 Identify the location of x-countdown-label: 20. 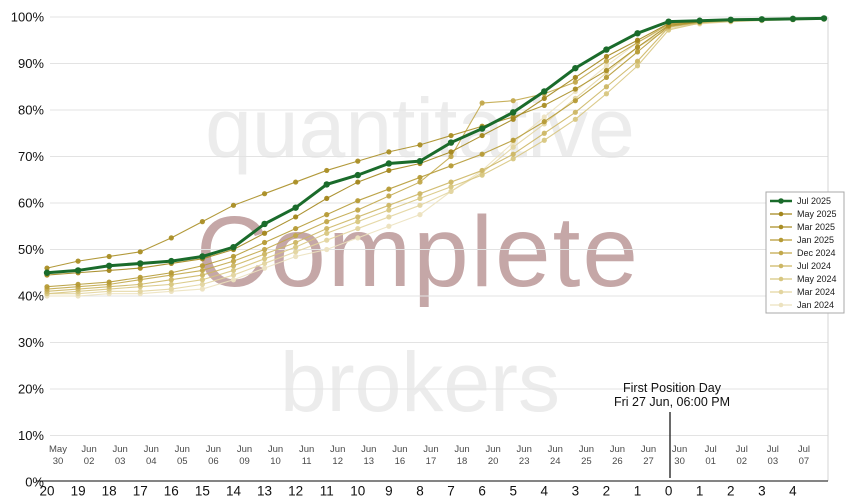
(46, 491).